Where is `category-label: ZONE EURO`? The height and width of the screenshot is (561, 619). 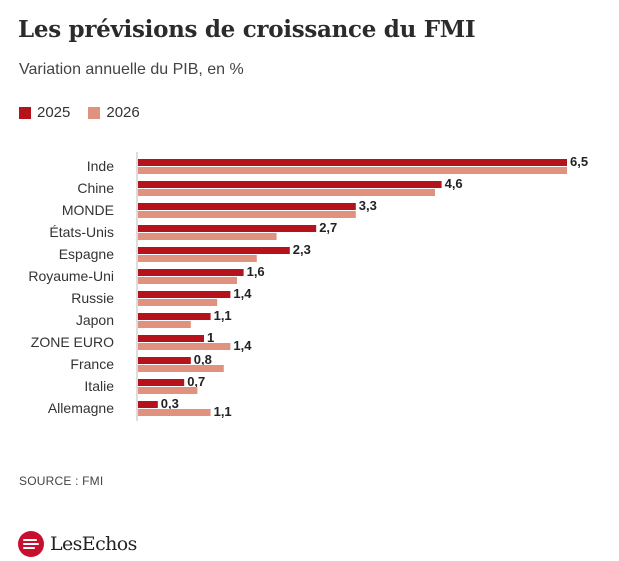
category-label: ZONE EURO is located at coordinates (72, 342).